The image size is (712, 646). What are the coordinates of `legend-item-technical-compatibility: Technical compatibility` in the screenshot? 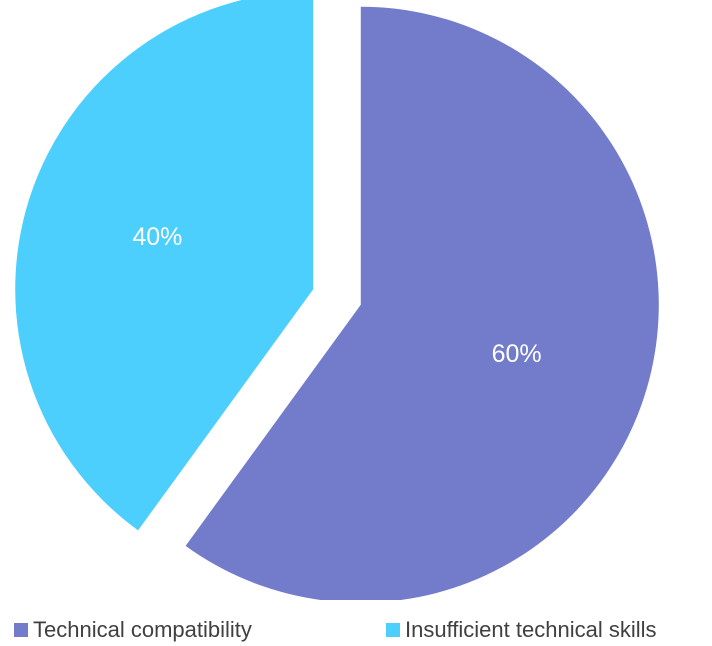 It's located at (133, 630).